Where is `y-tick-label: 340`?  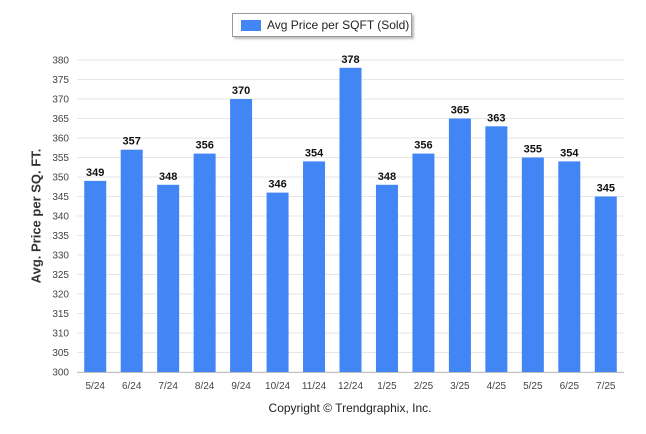 y-tick-label: 340 is located at coordinates (60, 217).